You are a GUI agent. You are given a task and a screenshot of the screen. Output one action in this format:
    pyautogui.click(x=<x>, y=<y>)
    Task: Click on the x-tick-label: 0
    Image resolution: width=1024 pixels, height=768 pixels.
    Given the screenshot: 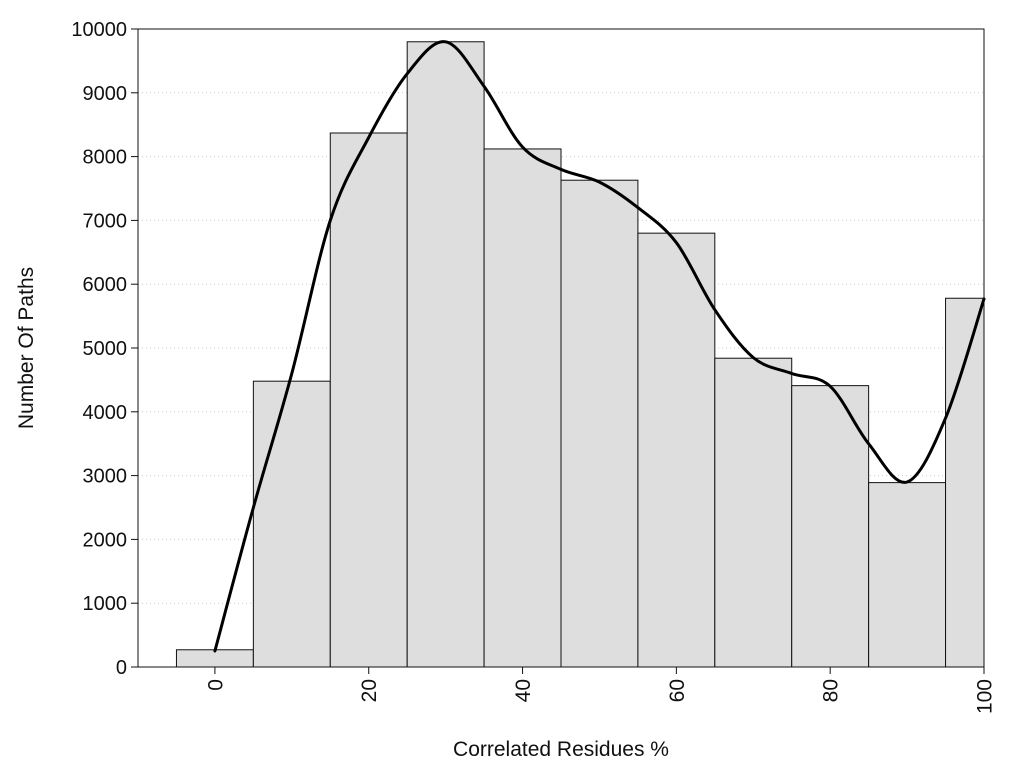 What is the action you would take?
    pyautogui.click(x=215, y=685)
    